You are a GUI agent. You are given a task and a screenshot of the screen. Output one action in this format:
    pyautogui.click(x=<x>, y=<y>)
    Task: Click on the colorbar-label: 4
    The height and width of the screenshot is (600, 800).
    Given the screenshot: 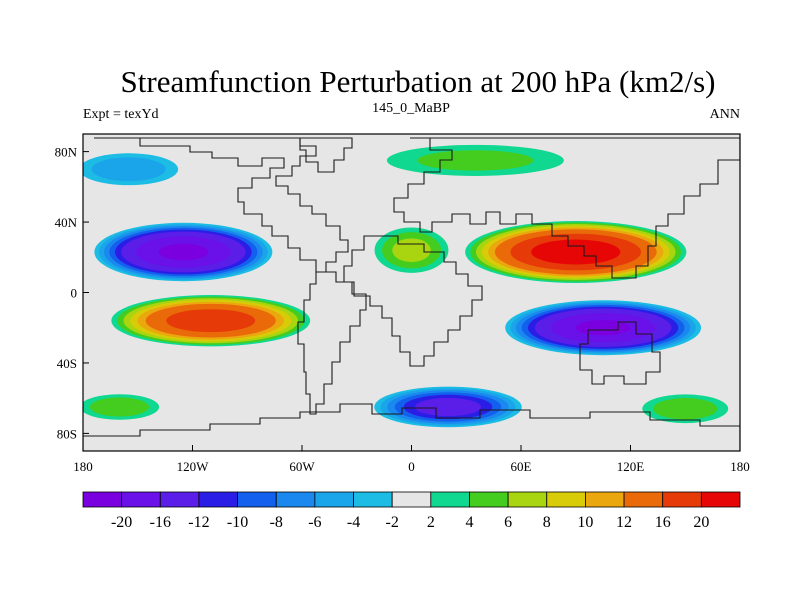 What is the action you would take?
    pyautogui.click(x=469, y=522)
    